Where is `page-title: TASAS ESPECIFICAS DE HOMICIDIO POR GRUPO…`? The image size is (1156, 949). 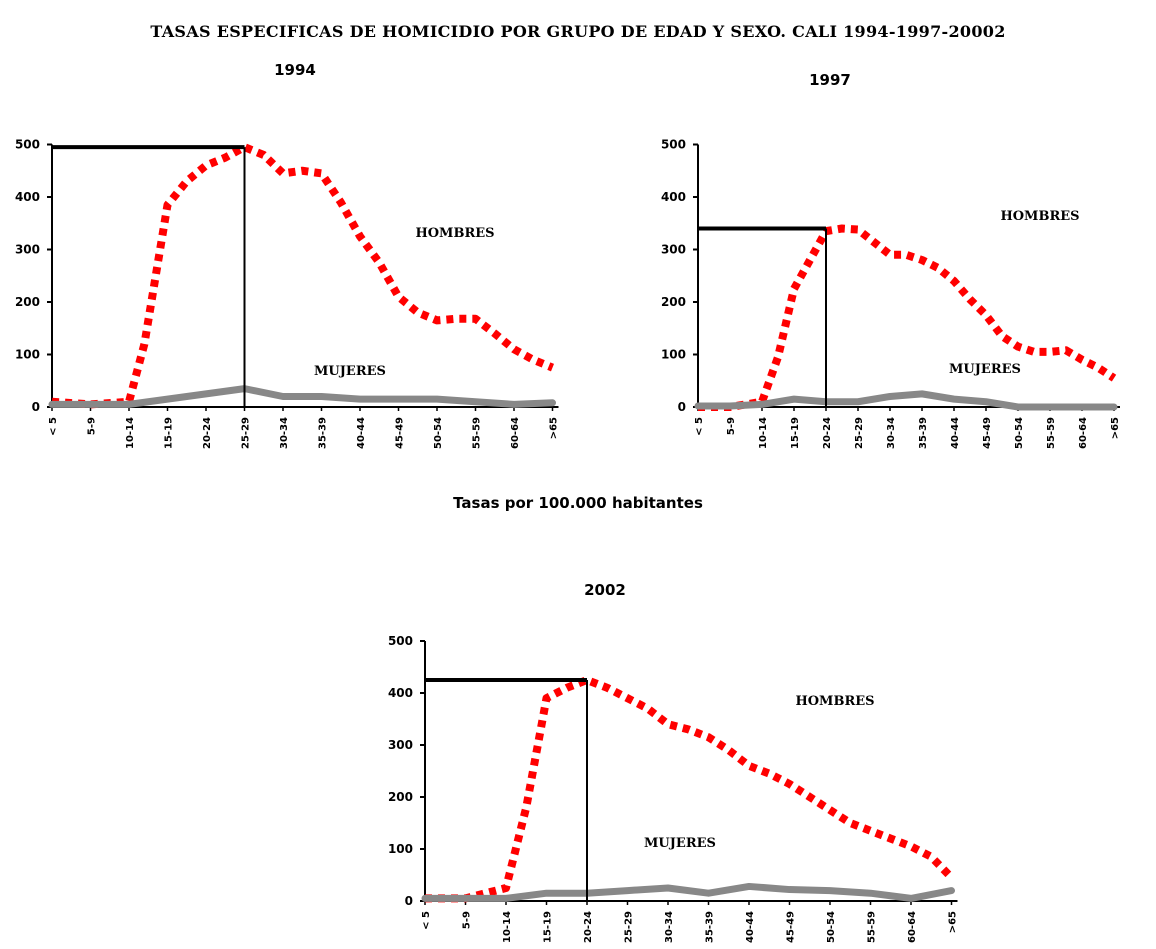 page-title: TASAS ESPECIFICAS DE HOMICIDIO POR GRUPO… is located at coordinates (578, 31).